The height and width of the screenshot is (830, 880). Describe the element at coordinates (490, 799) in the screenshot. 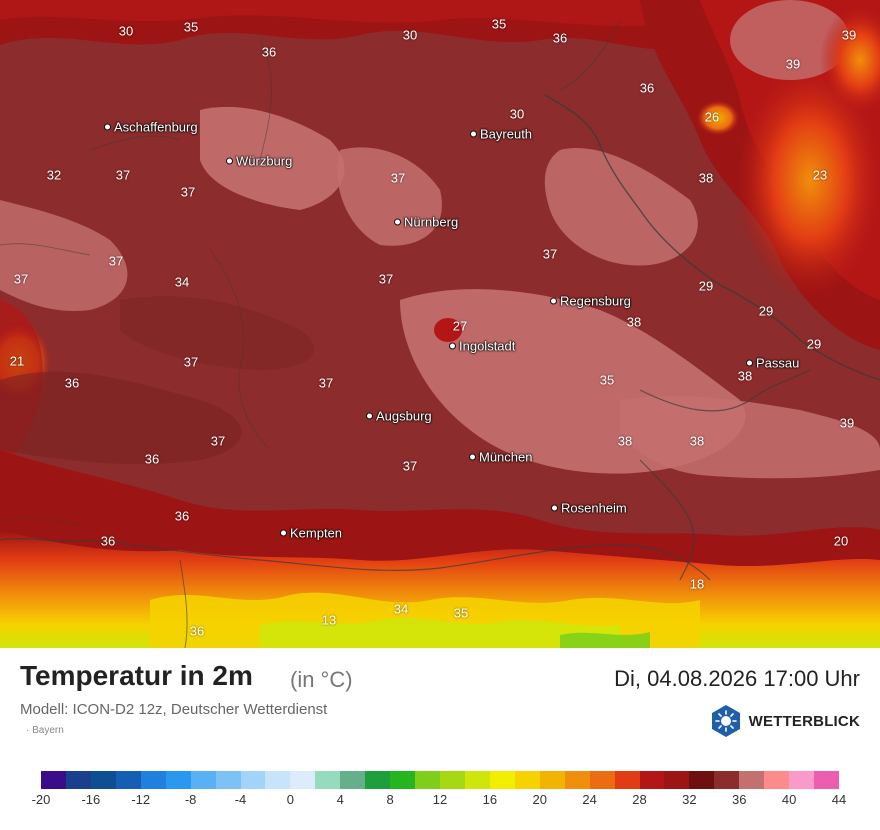

I see `color-scale-tick-label: 16` at that location.